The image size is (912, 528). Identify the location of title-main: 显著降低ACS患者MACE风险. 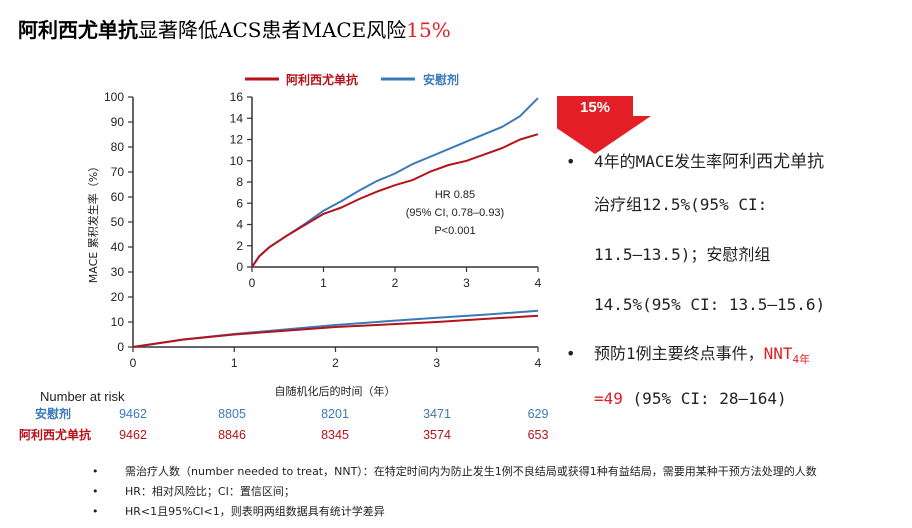
(272, 30).